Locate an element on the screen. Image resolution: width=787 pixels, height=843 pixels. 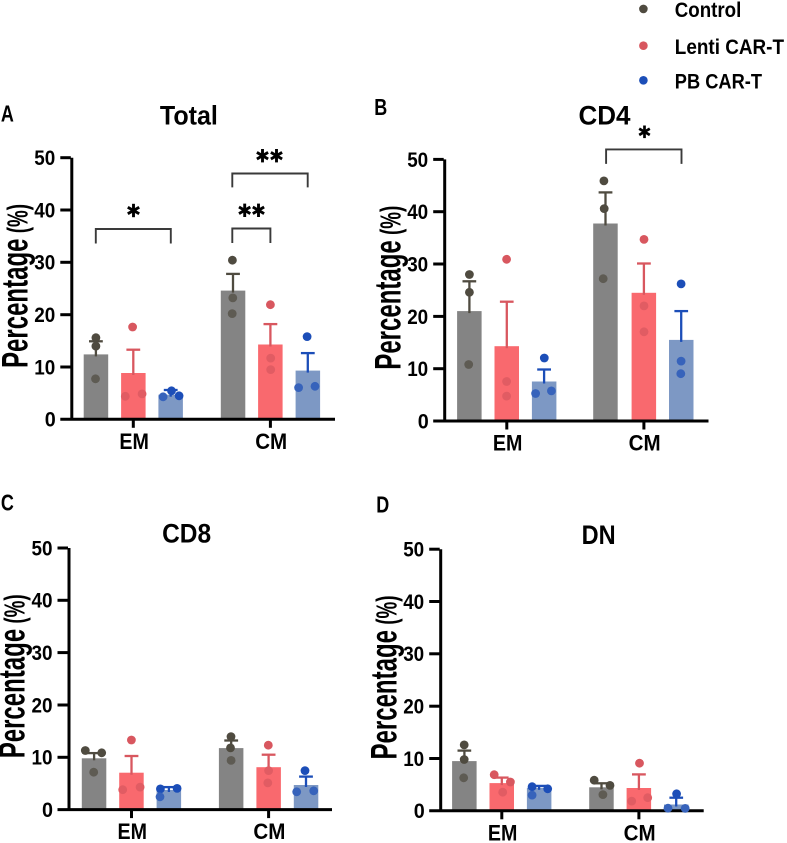
svg-text: DN is located at coordinates (599, 535).